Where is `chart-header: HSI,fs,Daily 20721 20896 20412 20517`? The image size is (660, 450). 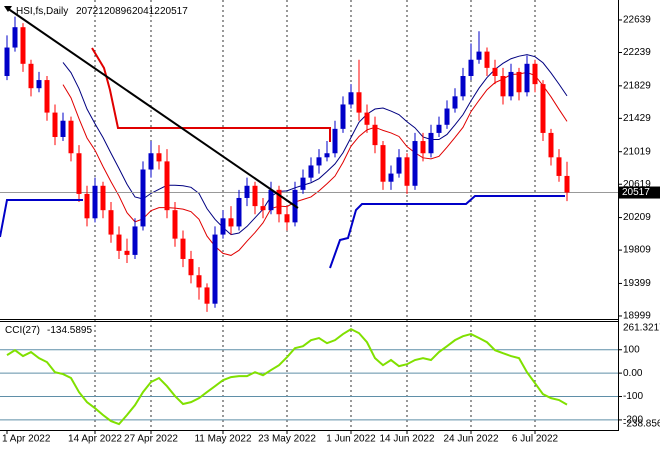 chart-header: HSI,fs,Daily 20721 20896 20412 20517 is located at coordinates (102, 11).